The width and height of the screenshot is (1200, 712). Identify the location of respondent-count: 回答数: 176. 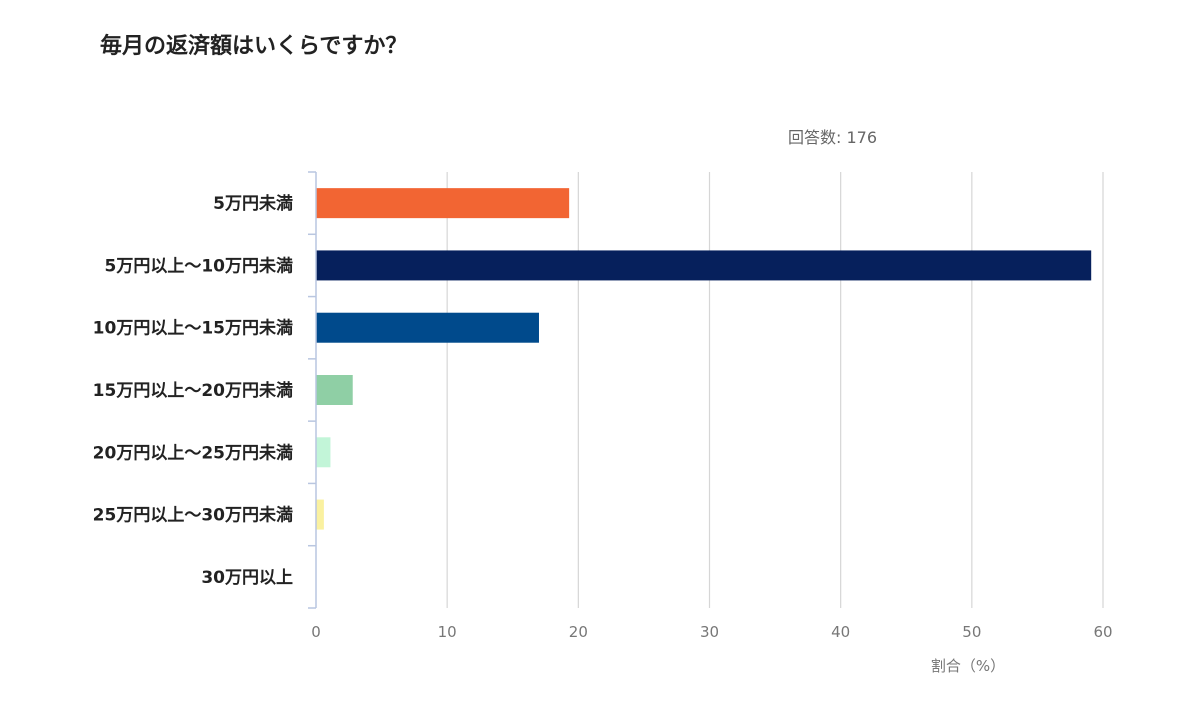
(833, 137).